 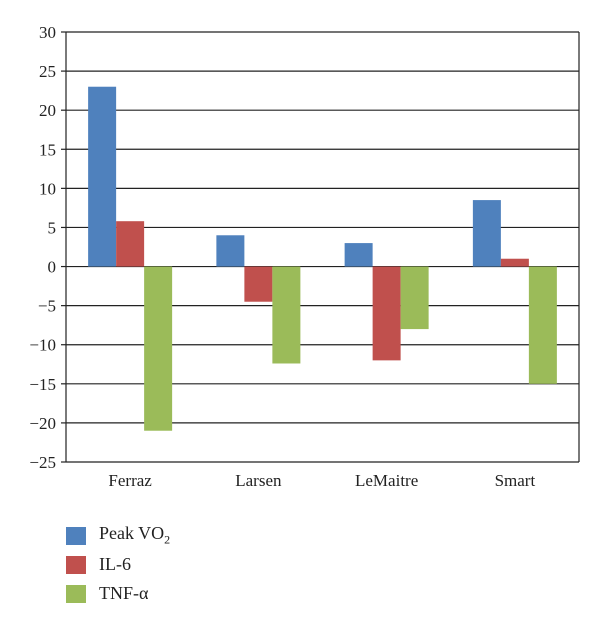 I want to click on y-tick-label: −25, so click(x=42, y=462).